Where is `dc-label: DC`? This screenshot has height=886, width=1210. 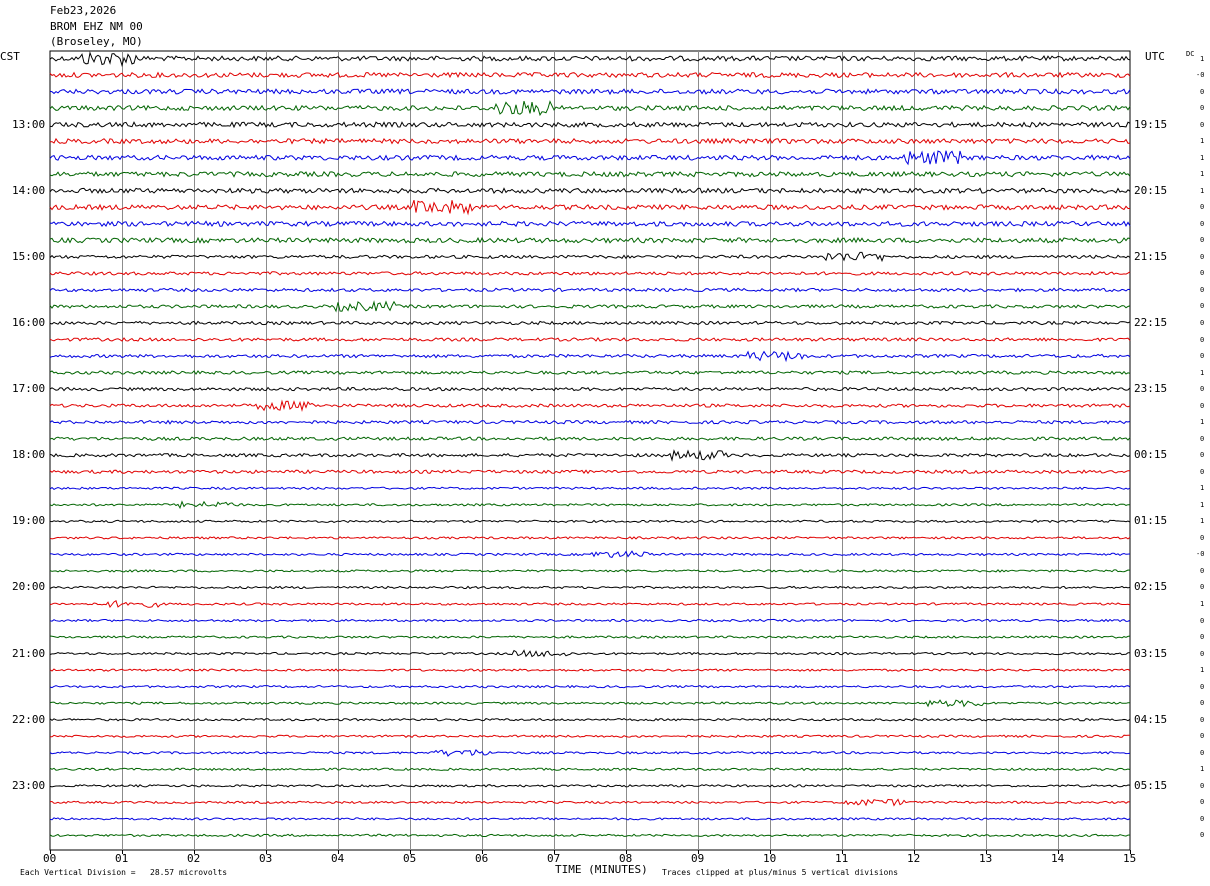
dc-label: DC is located at coordinates (1190, 54).